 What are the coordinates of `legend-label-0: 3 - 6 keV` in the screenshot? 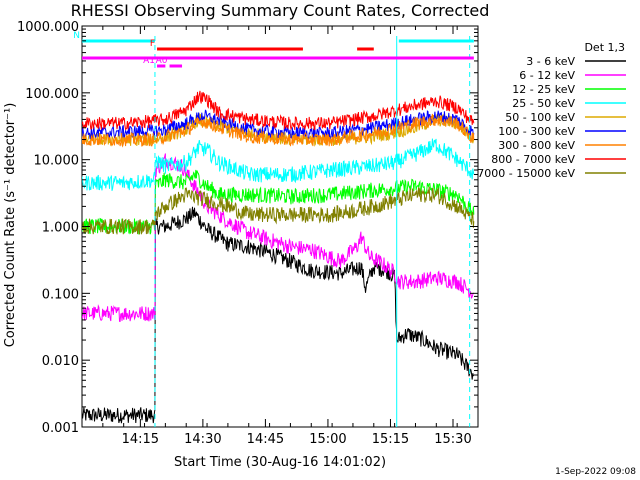 It's located at (550, 61).